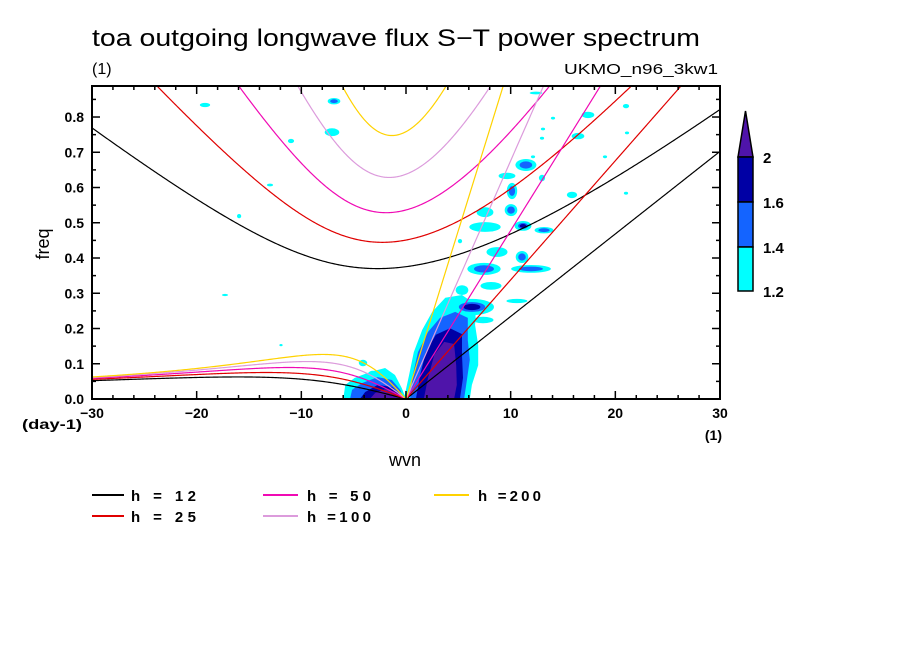  What do you see at coordinates (404, 460) in the screenshot?
I see `x-axis-label: wvn` at bounding box center [404, 460].